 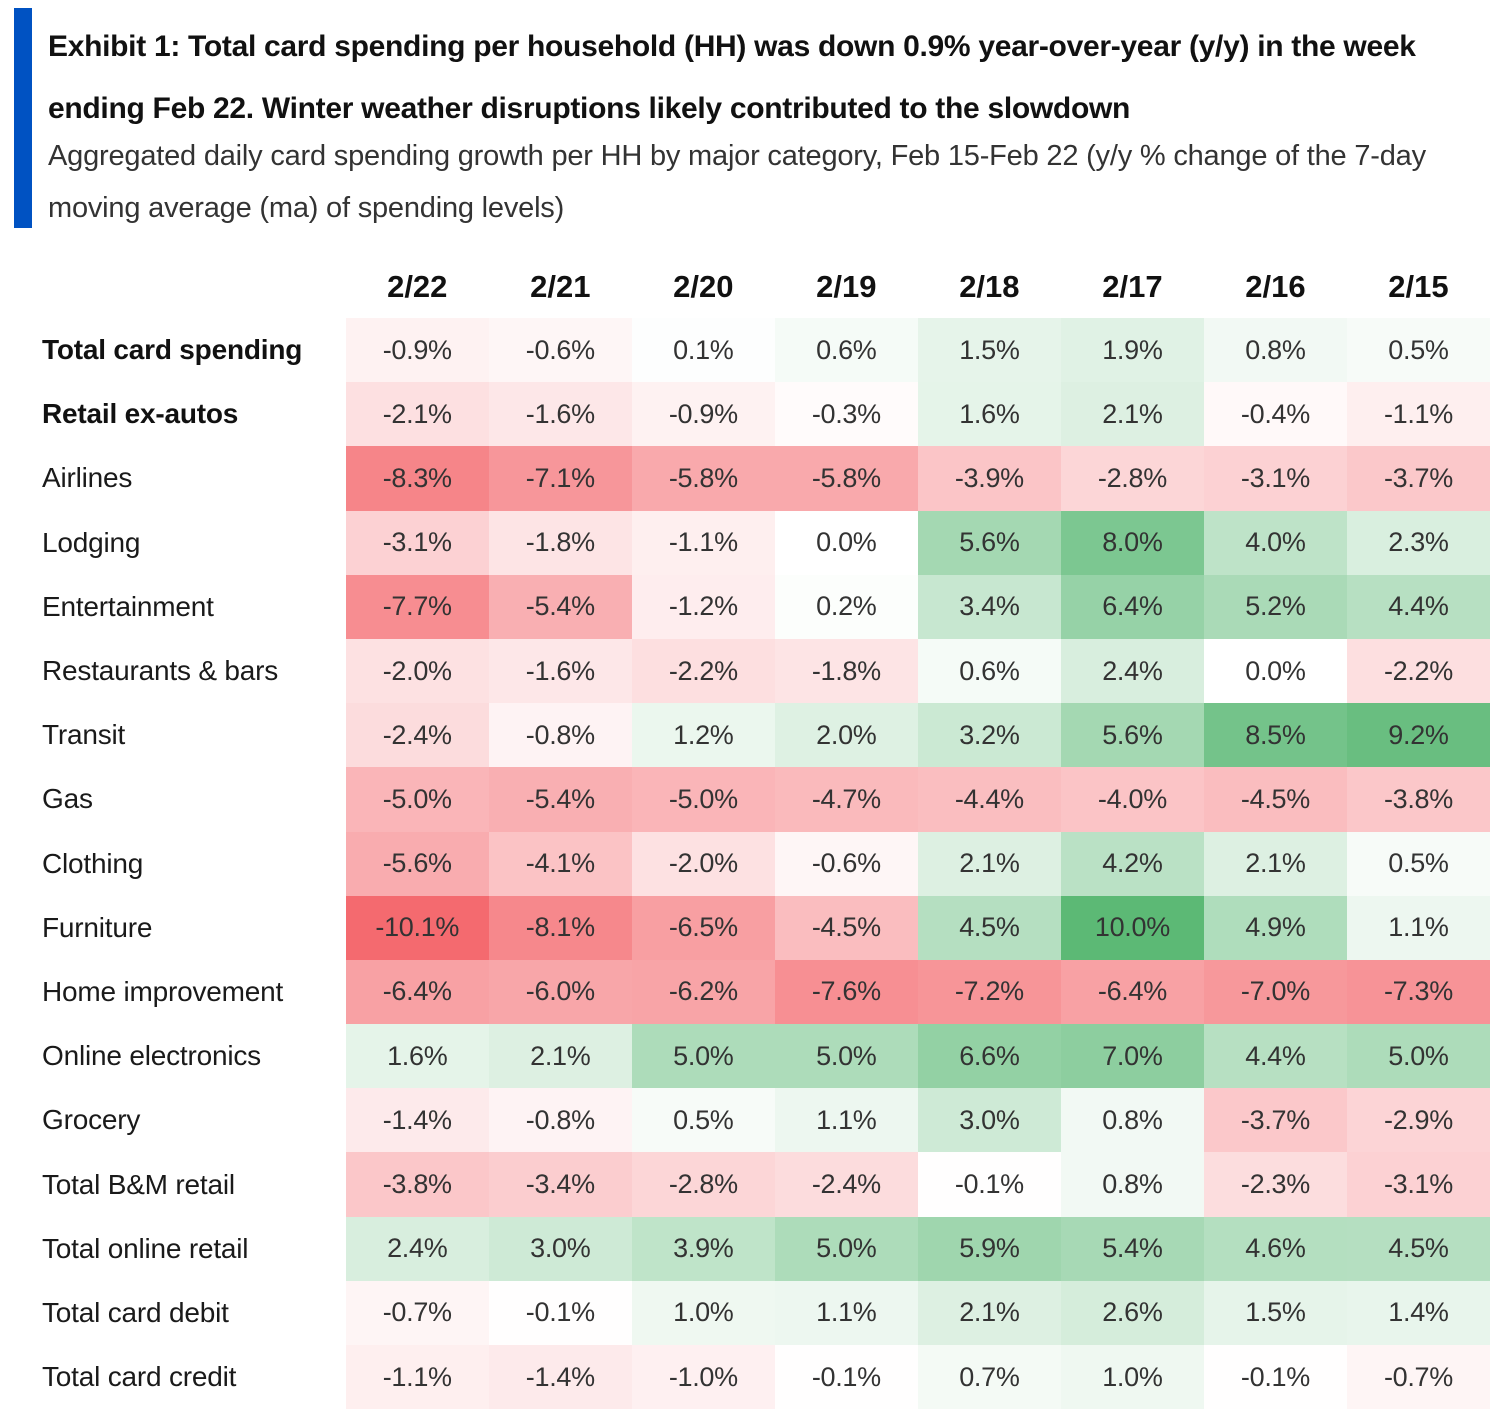 What do you see at coordinates (846, 863) in the screenshot?
I see `heatmap-cell: -0.6%` at bounding box center [846, 863].